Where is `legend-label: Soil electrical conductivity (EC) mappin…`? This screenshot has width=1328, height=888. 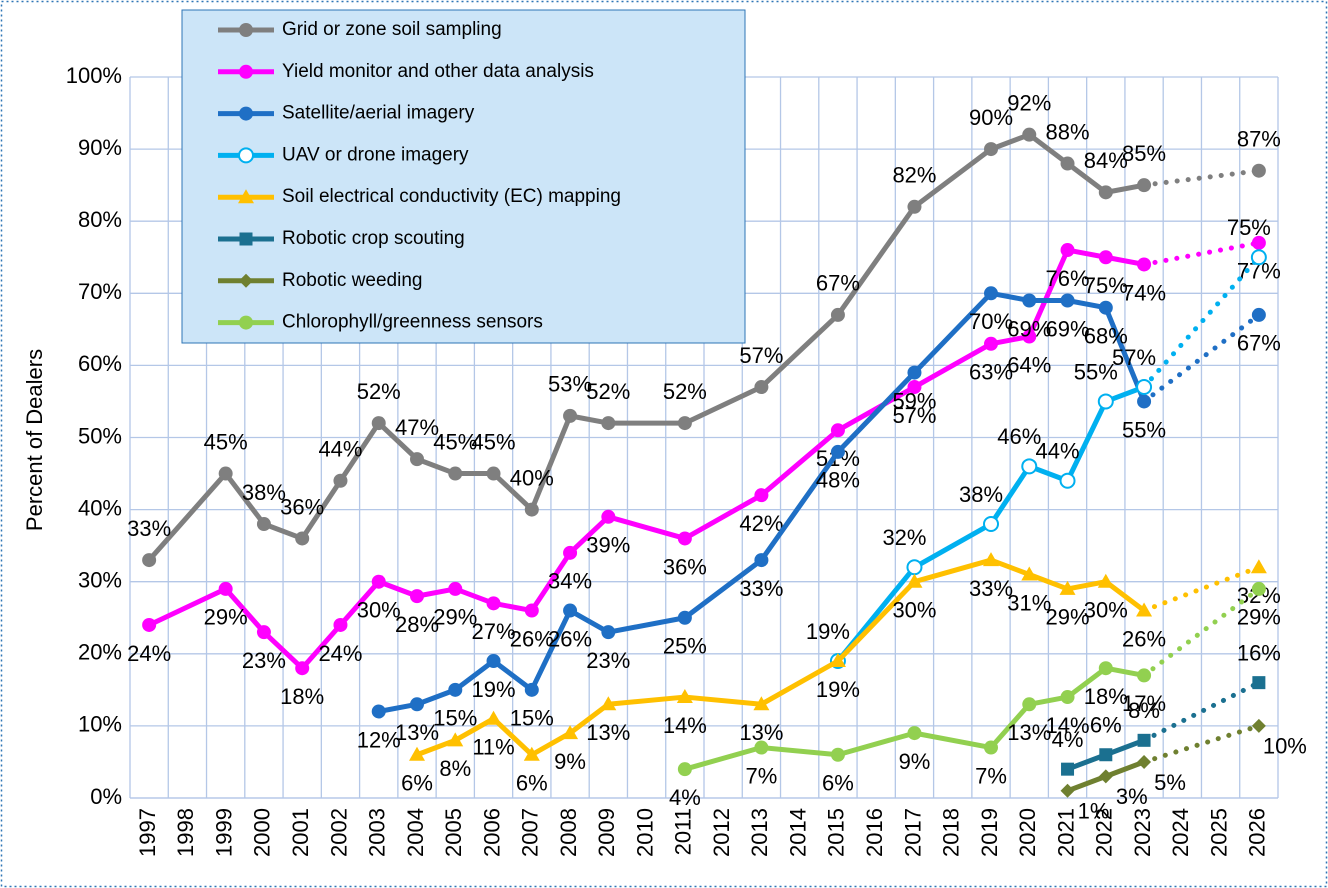
legend-label: Soil electrical conductivity (EC) mappin… is located at coordinates (451, 196).